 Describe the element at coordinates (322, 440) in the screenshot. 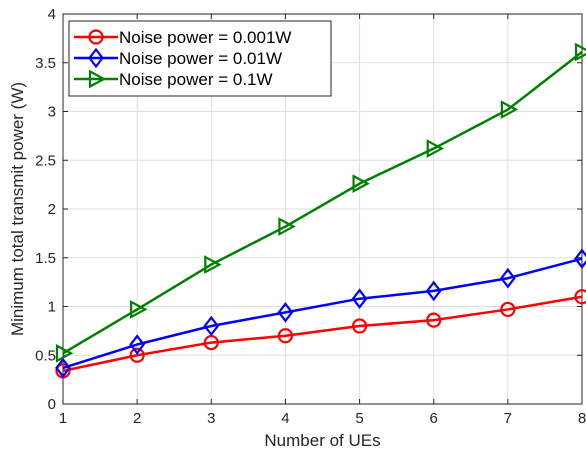

I see `x-axis-label: Number of UEs` at that location.